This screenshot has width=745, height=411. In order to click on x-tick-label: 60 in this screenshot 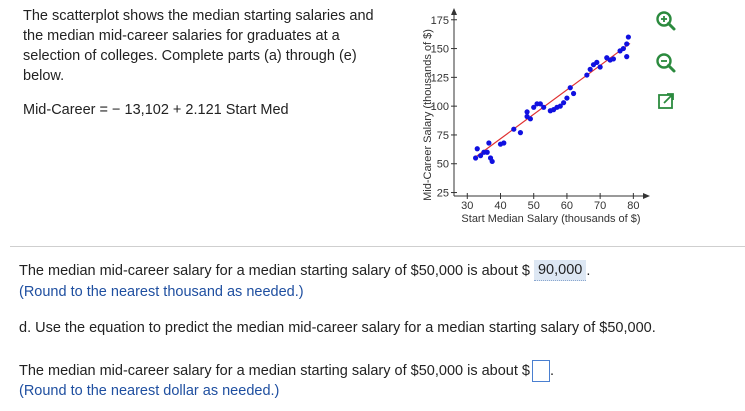, I will do `click(567, 206)`.